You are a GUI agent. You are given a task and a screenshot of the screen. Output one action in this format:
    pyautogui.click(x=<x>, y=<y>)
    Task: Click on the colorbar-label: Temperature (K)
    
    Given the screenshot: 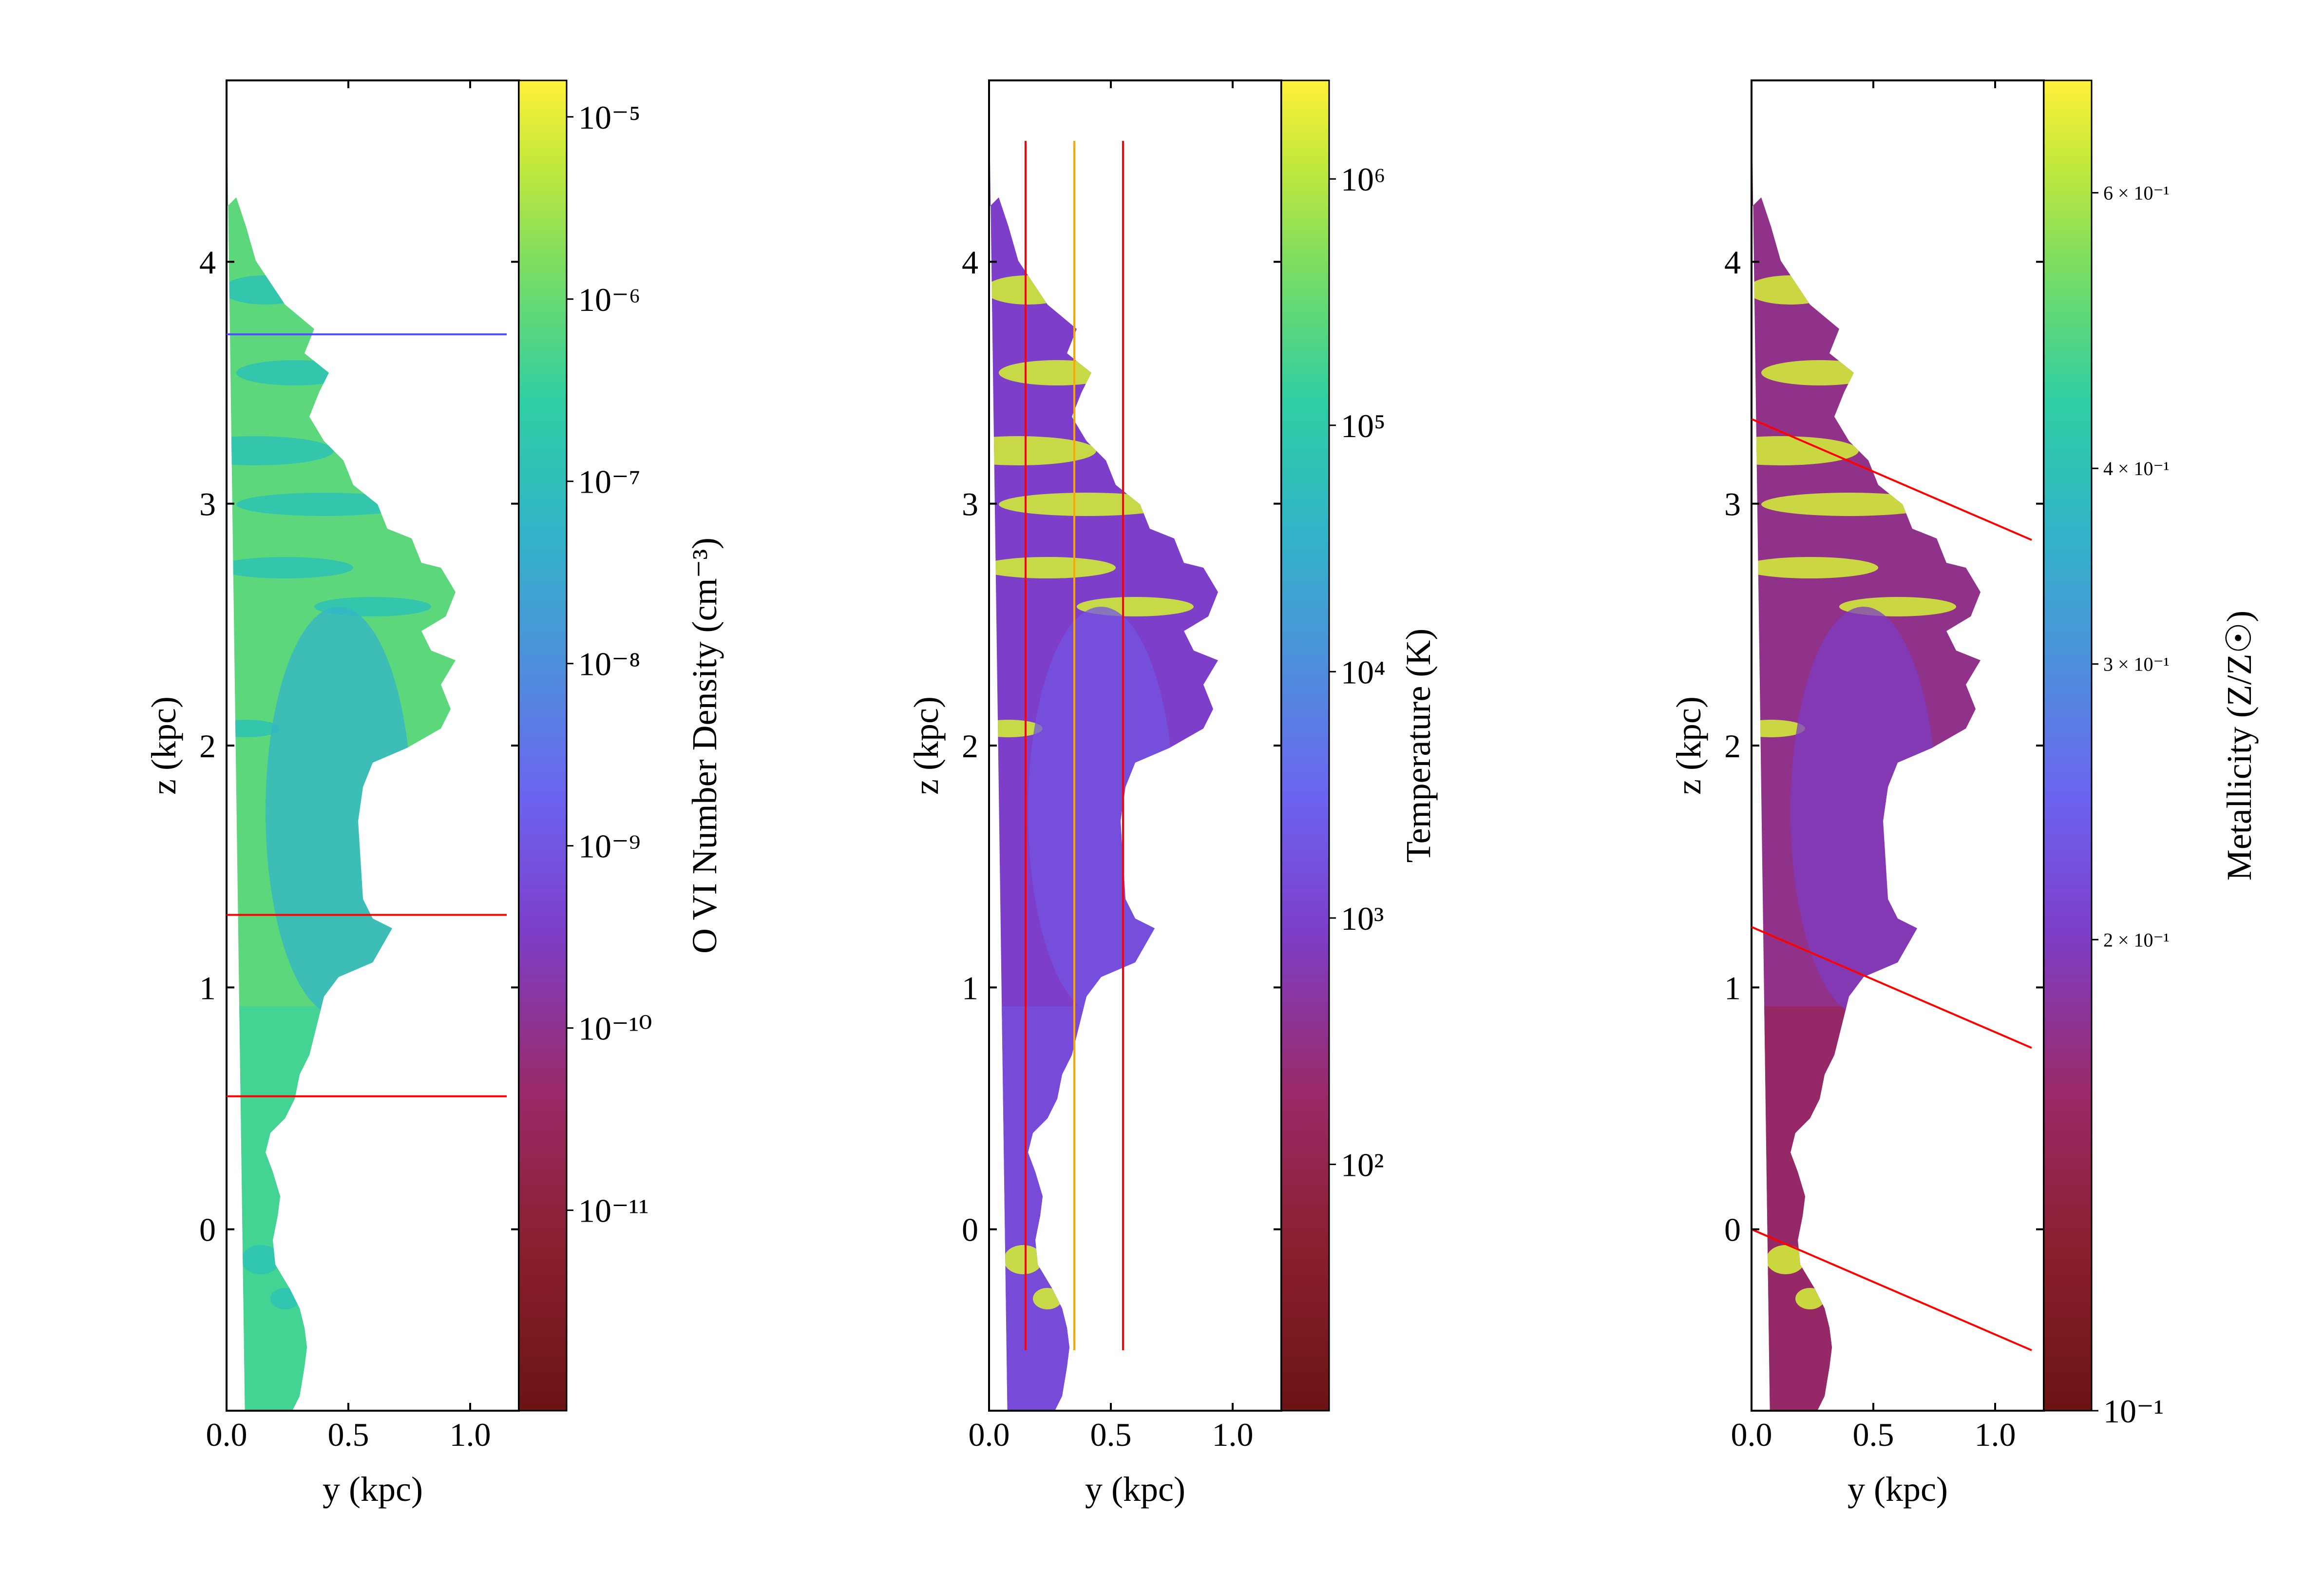 What is the action you would take?
    pyautogui.click(x=1419, y=746)
    